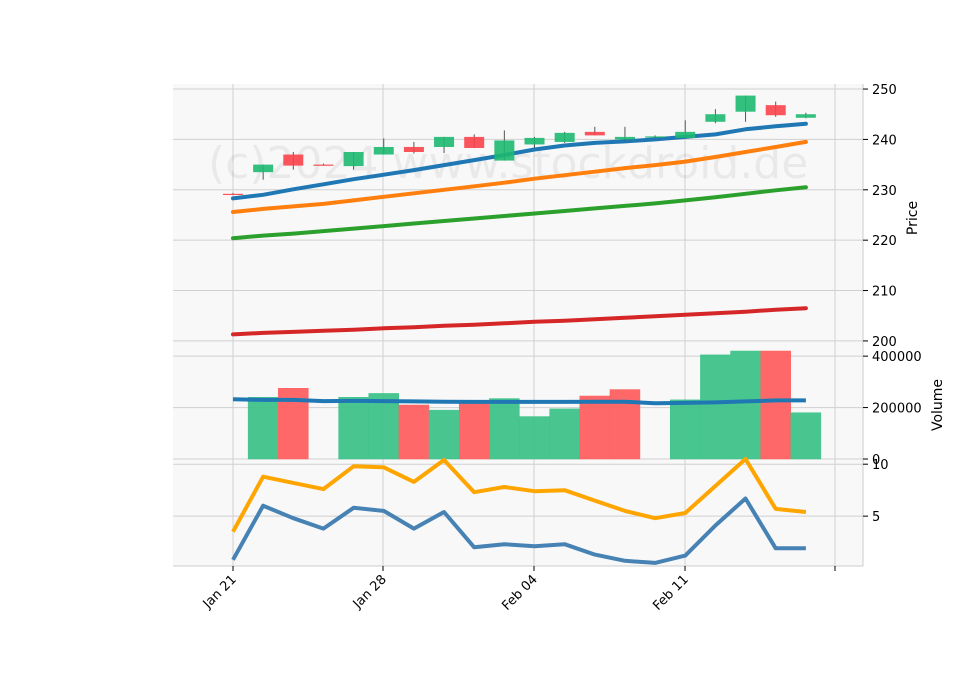  What do you see at coordinates (520, 593) in the screenshot?
I see `x-tick-label: Feb 04` at bounding box center [520, 593].